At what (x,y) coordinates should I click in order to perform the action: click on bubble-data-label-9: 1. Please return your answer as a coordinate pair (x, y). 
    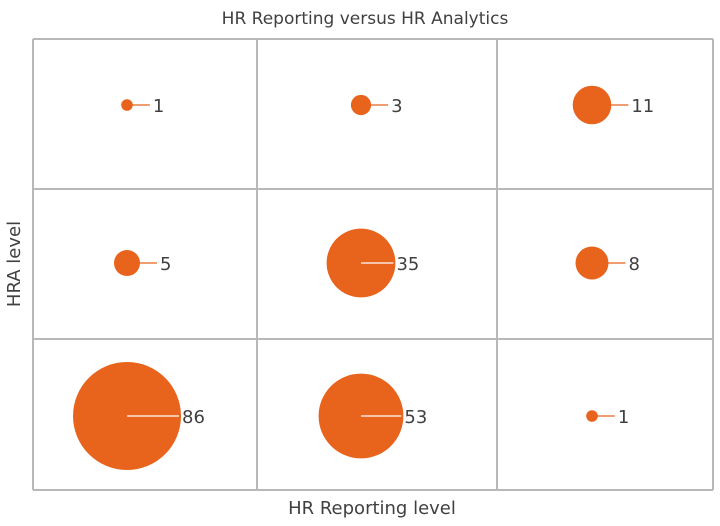
    Looking at the image, I should click on (623, 417).